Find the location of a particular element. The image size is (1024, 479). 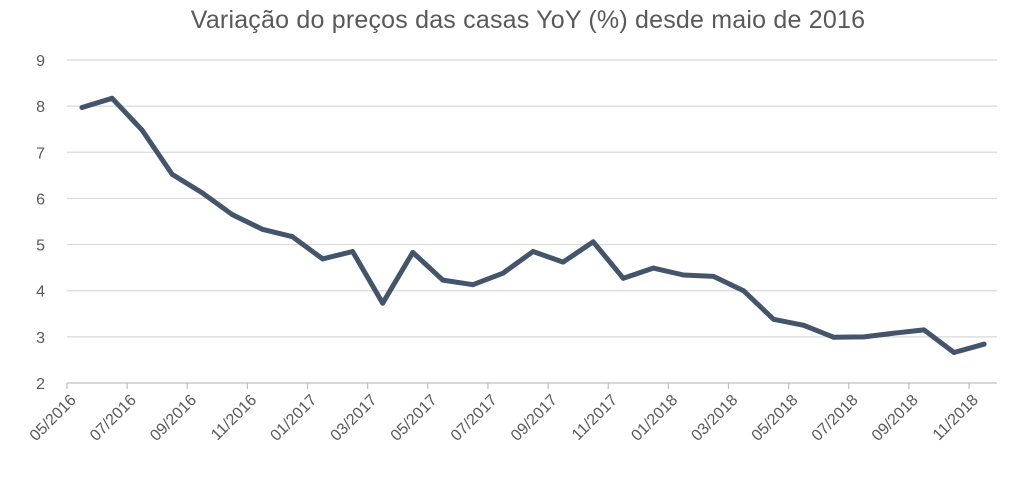

x-tick-label: 01/2017 is located at coordinates (293, 418).